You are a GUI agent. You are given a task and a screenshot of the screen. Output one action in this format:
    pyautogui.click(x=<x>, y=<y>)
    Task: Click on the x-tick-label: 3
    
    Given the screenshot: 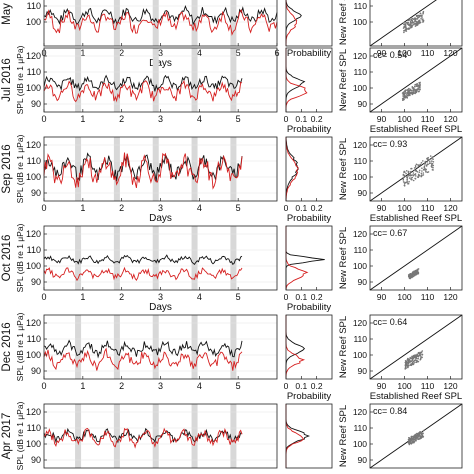 What is the action you would take?
    pyautogui.click(x=160, y=297)
    